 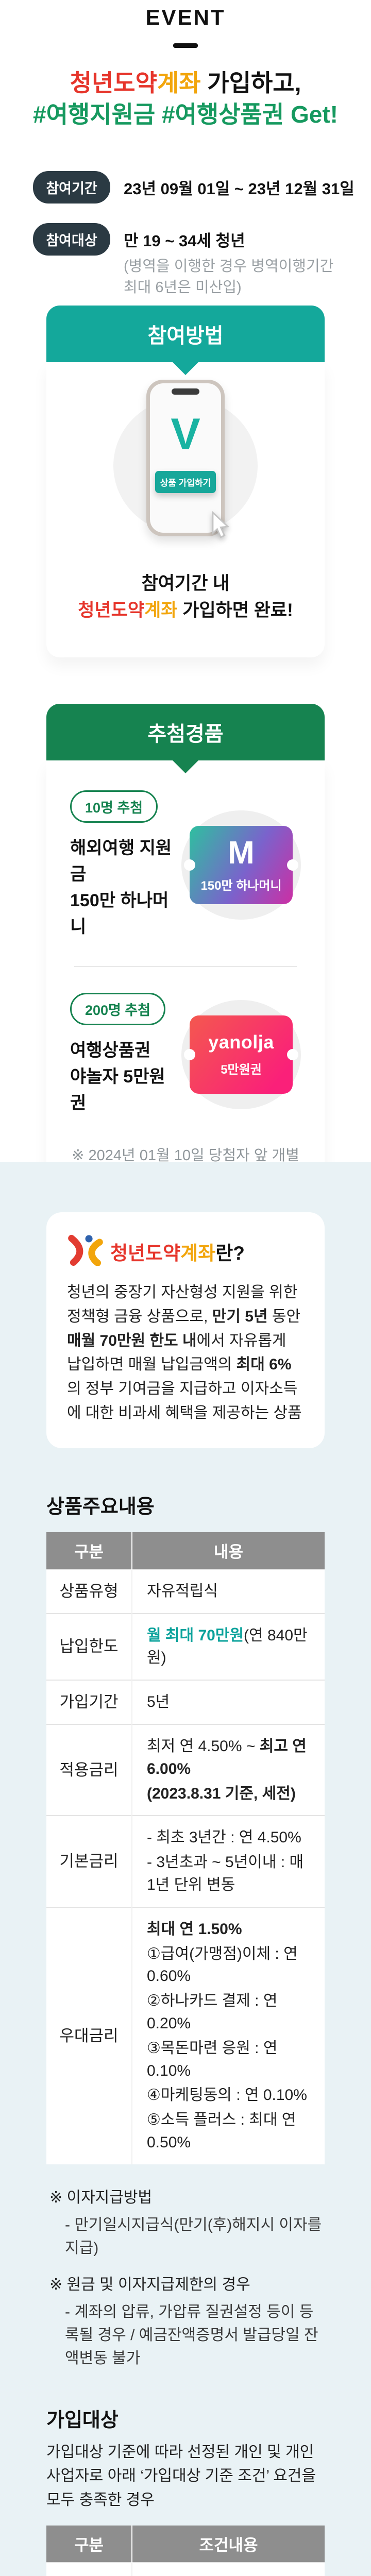 What do you see at coordinates (114, 806) in the screenshot?
I see `prize-1-badge: 10명 추첨` at bounding box center [114, 806].